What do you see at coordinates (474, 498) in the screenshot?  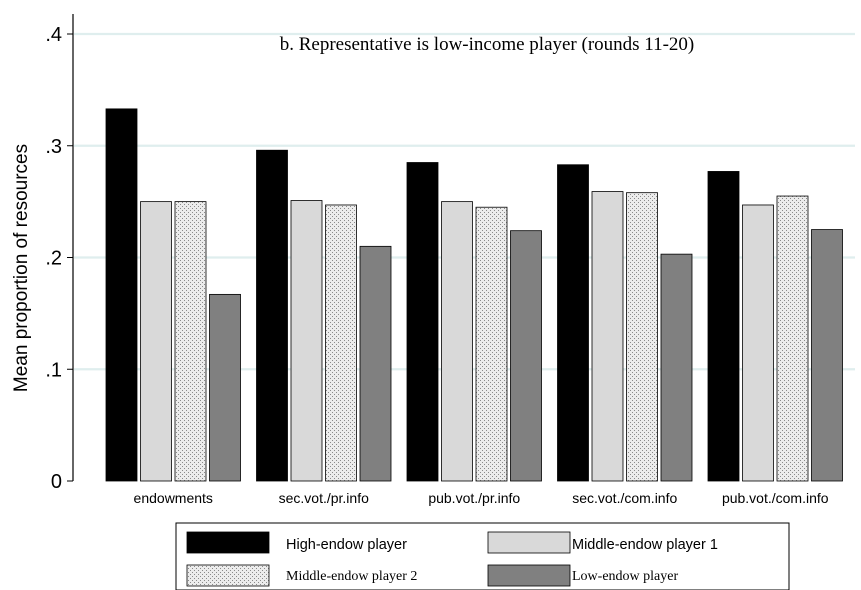 I see `category-label: pub.vot./pr.info` at bounding box center [474, 498].